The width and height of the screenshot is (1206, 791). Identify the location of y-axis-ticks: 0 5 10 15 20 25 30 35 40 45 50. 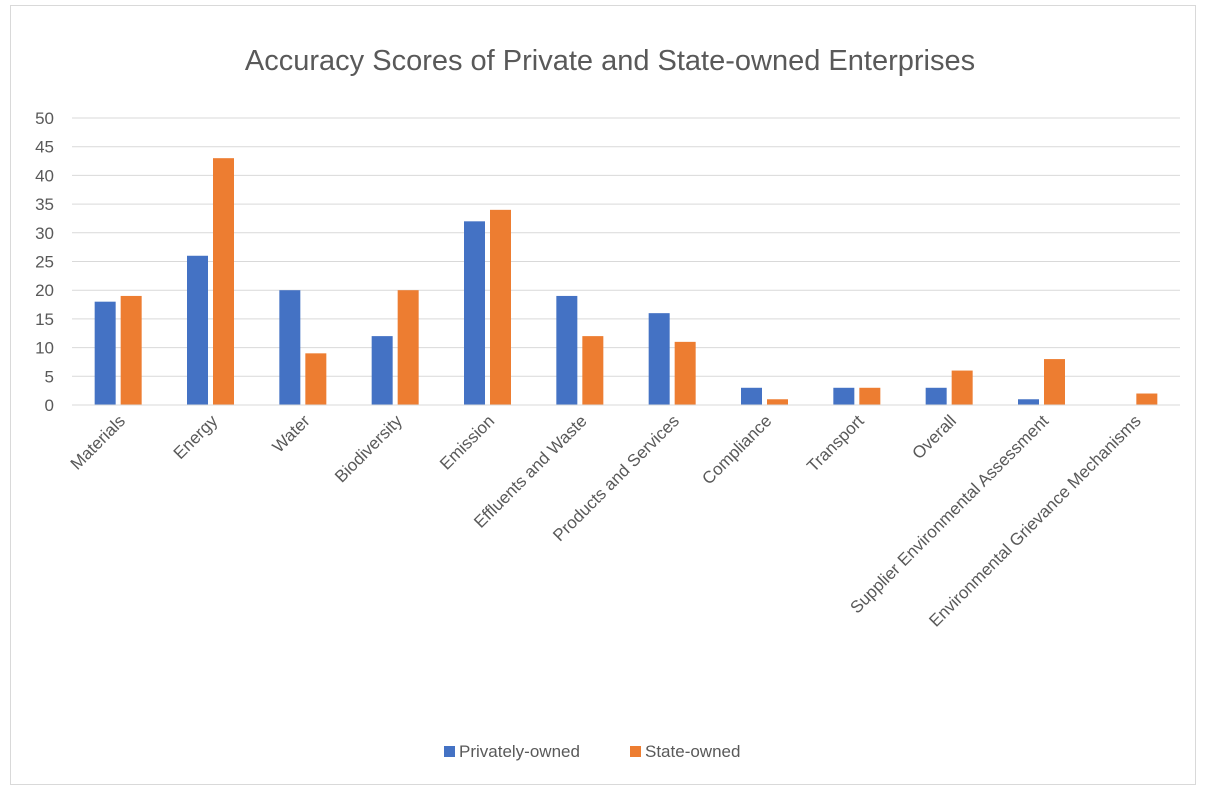
(44, 262).